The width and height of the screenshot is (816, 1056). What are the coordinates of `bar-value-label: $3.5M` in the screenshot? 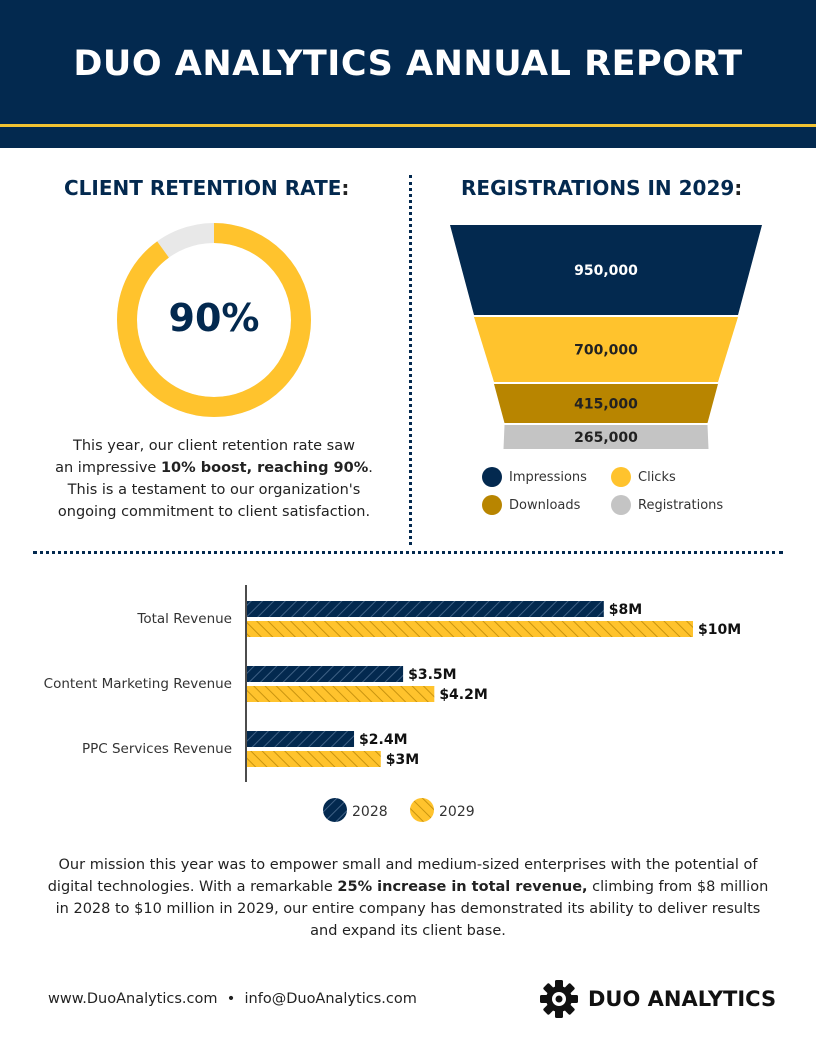 It's located at (432, 675).